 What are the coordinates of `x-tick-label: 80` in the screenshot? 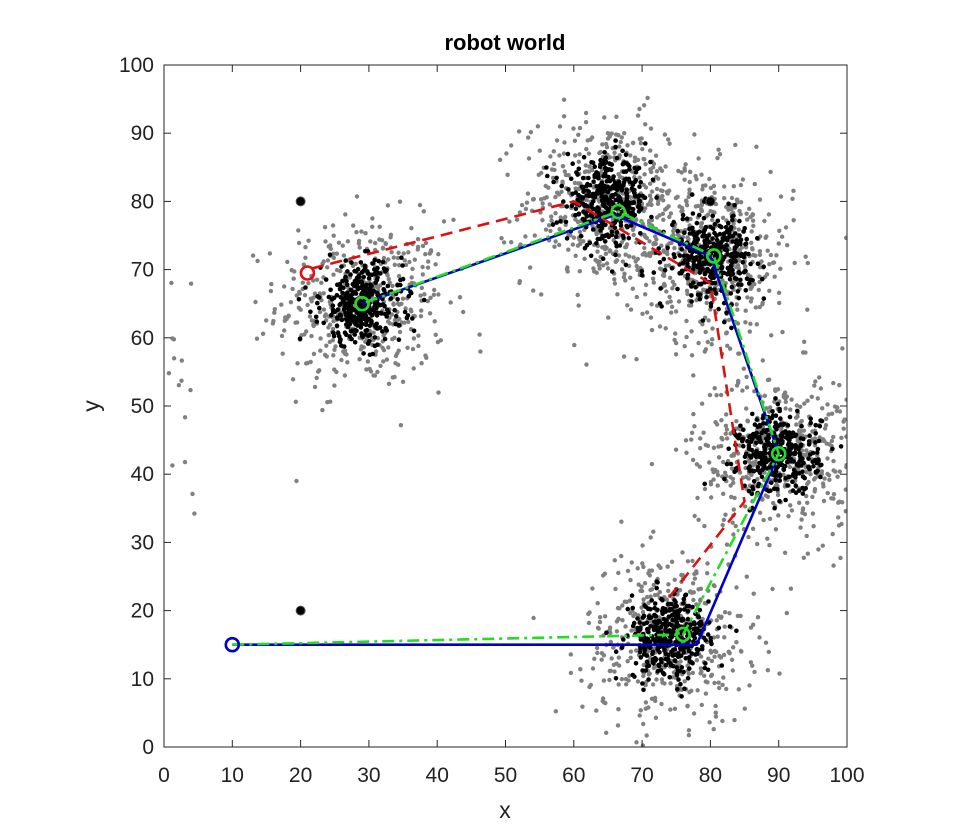 It's located at (710, 775).